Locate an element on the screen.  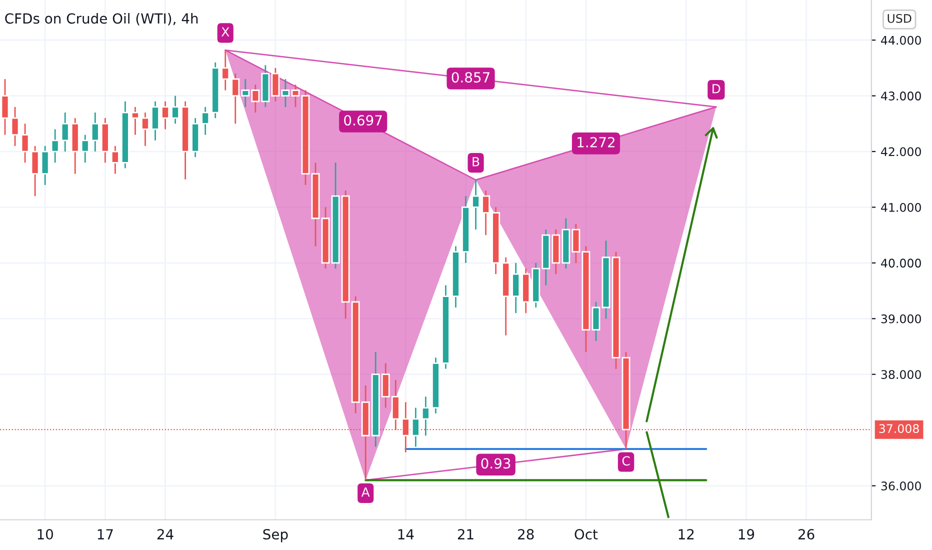
y-tick-label: 38.000 is located at coordinates (901, 375).